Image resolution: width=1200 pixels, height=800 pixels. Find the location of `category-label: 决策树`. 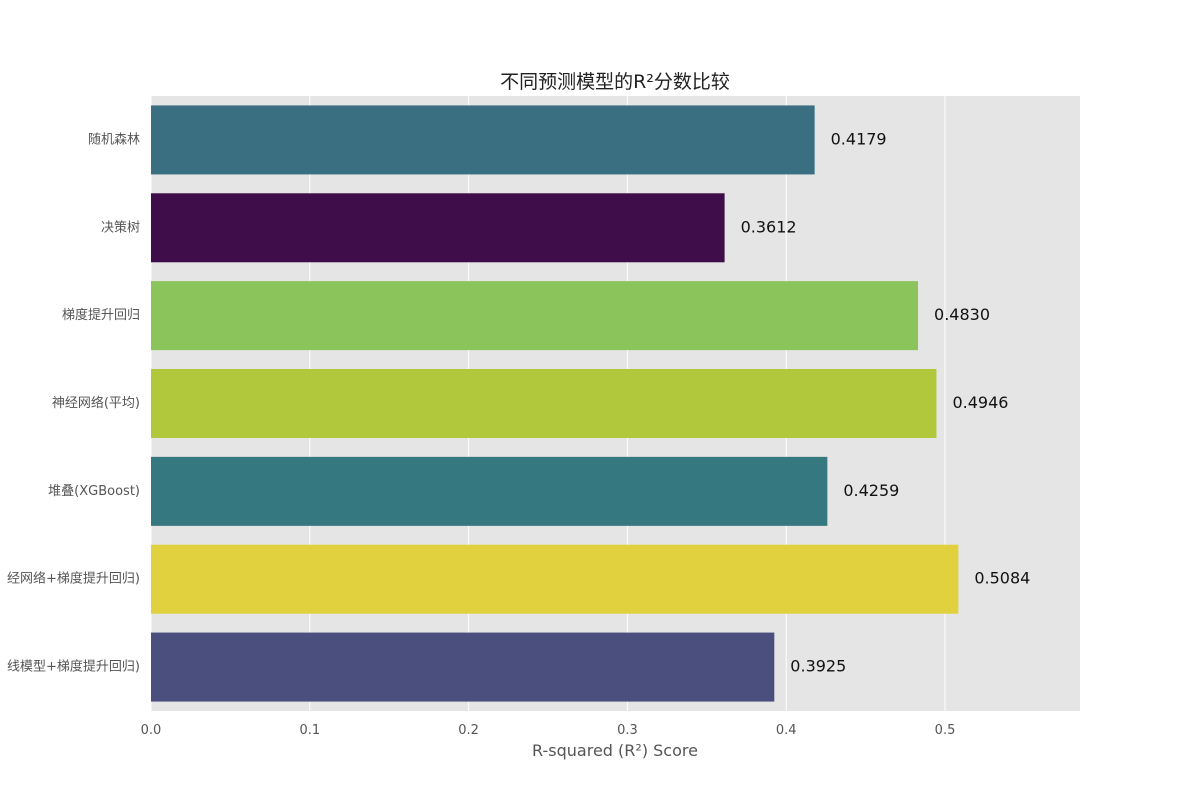

category-label: 决策树 is located at coordinates (120, 227).